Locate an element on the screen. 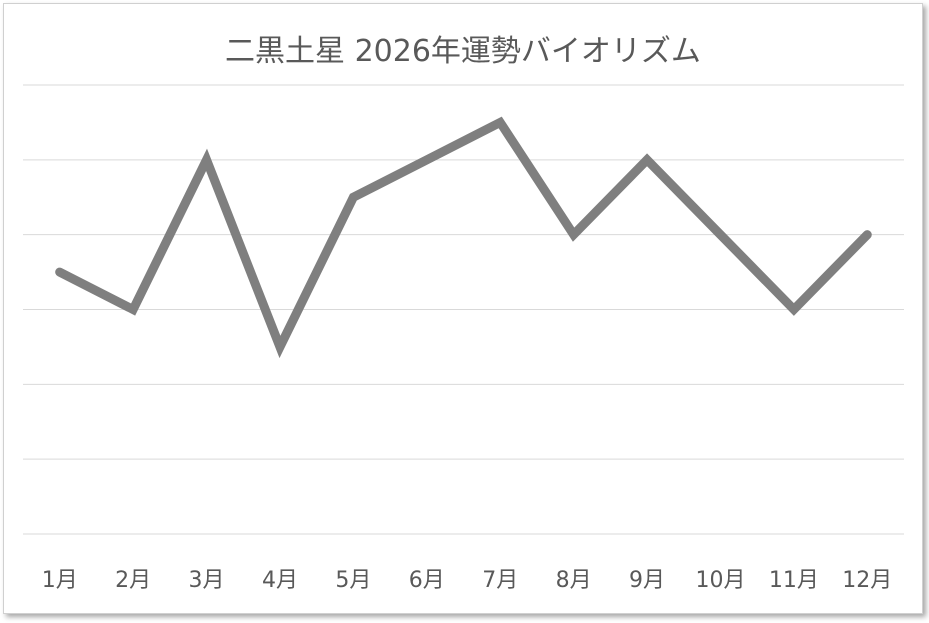  x-tick-label: 3月 is located at coordinates (207, 580).